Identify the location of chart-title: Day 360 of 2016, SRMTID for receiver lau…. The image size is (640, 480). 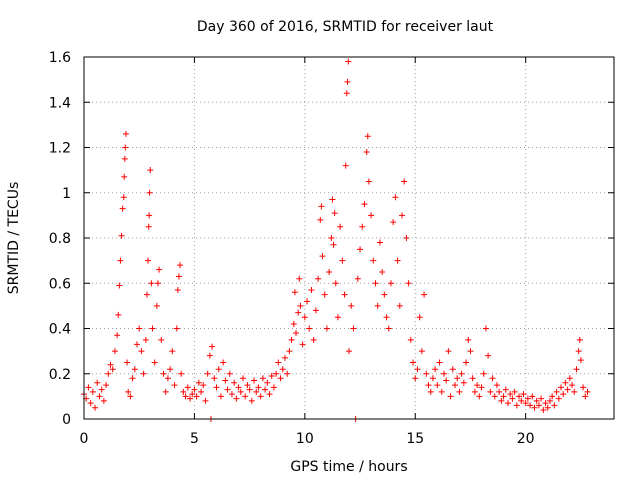
(345, 27).